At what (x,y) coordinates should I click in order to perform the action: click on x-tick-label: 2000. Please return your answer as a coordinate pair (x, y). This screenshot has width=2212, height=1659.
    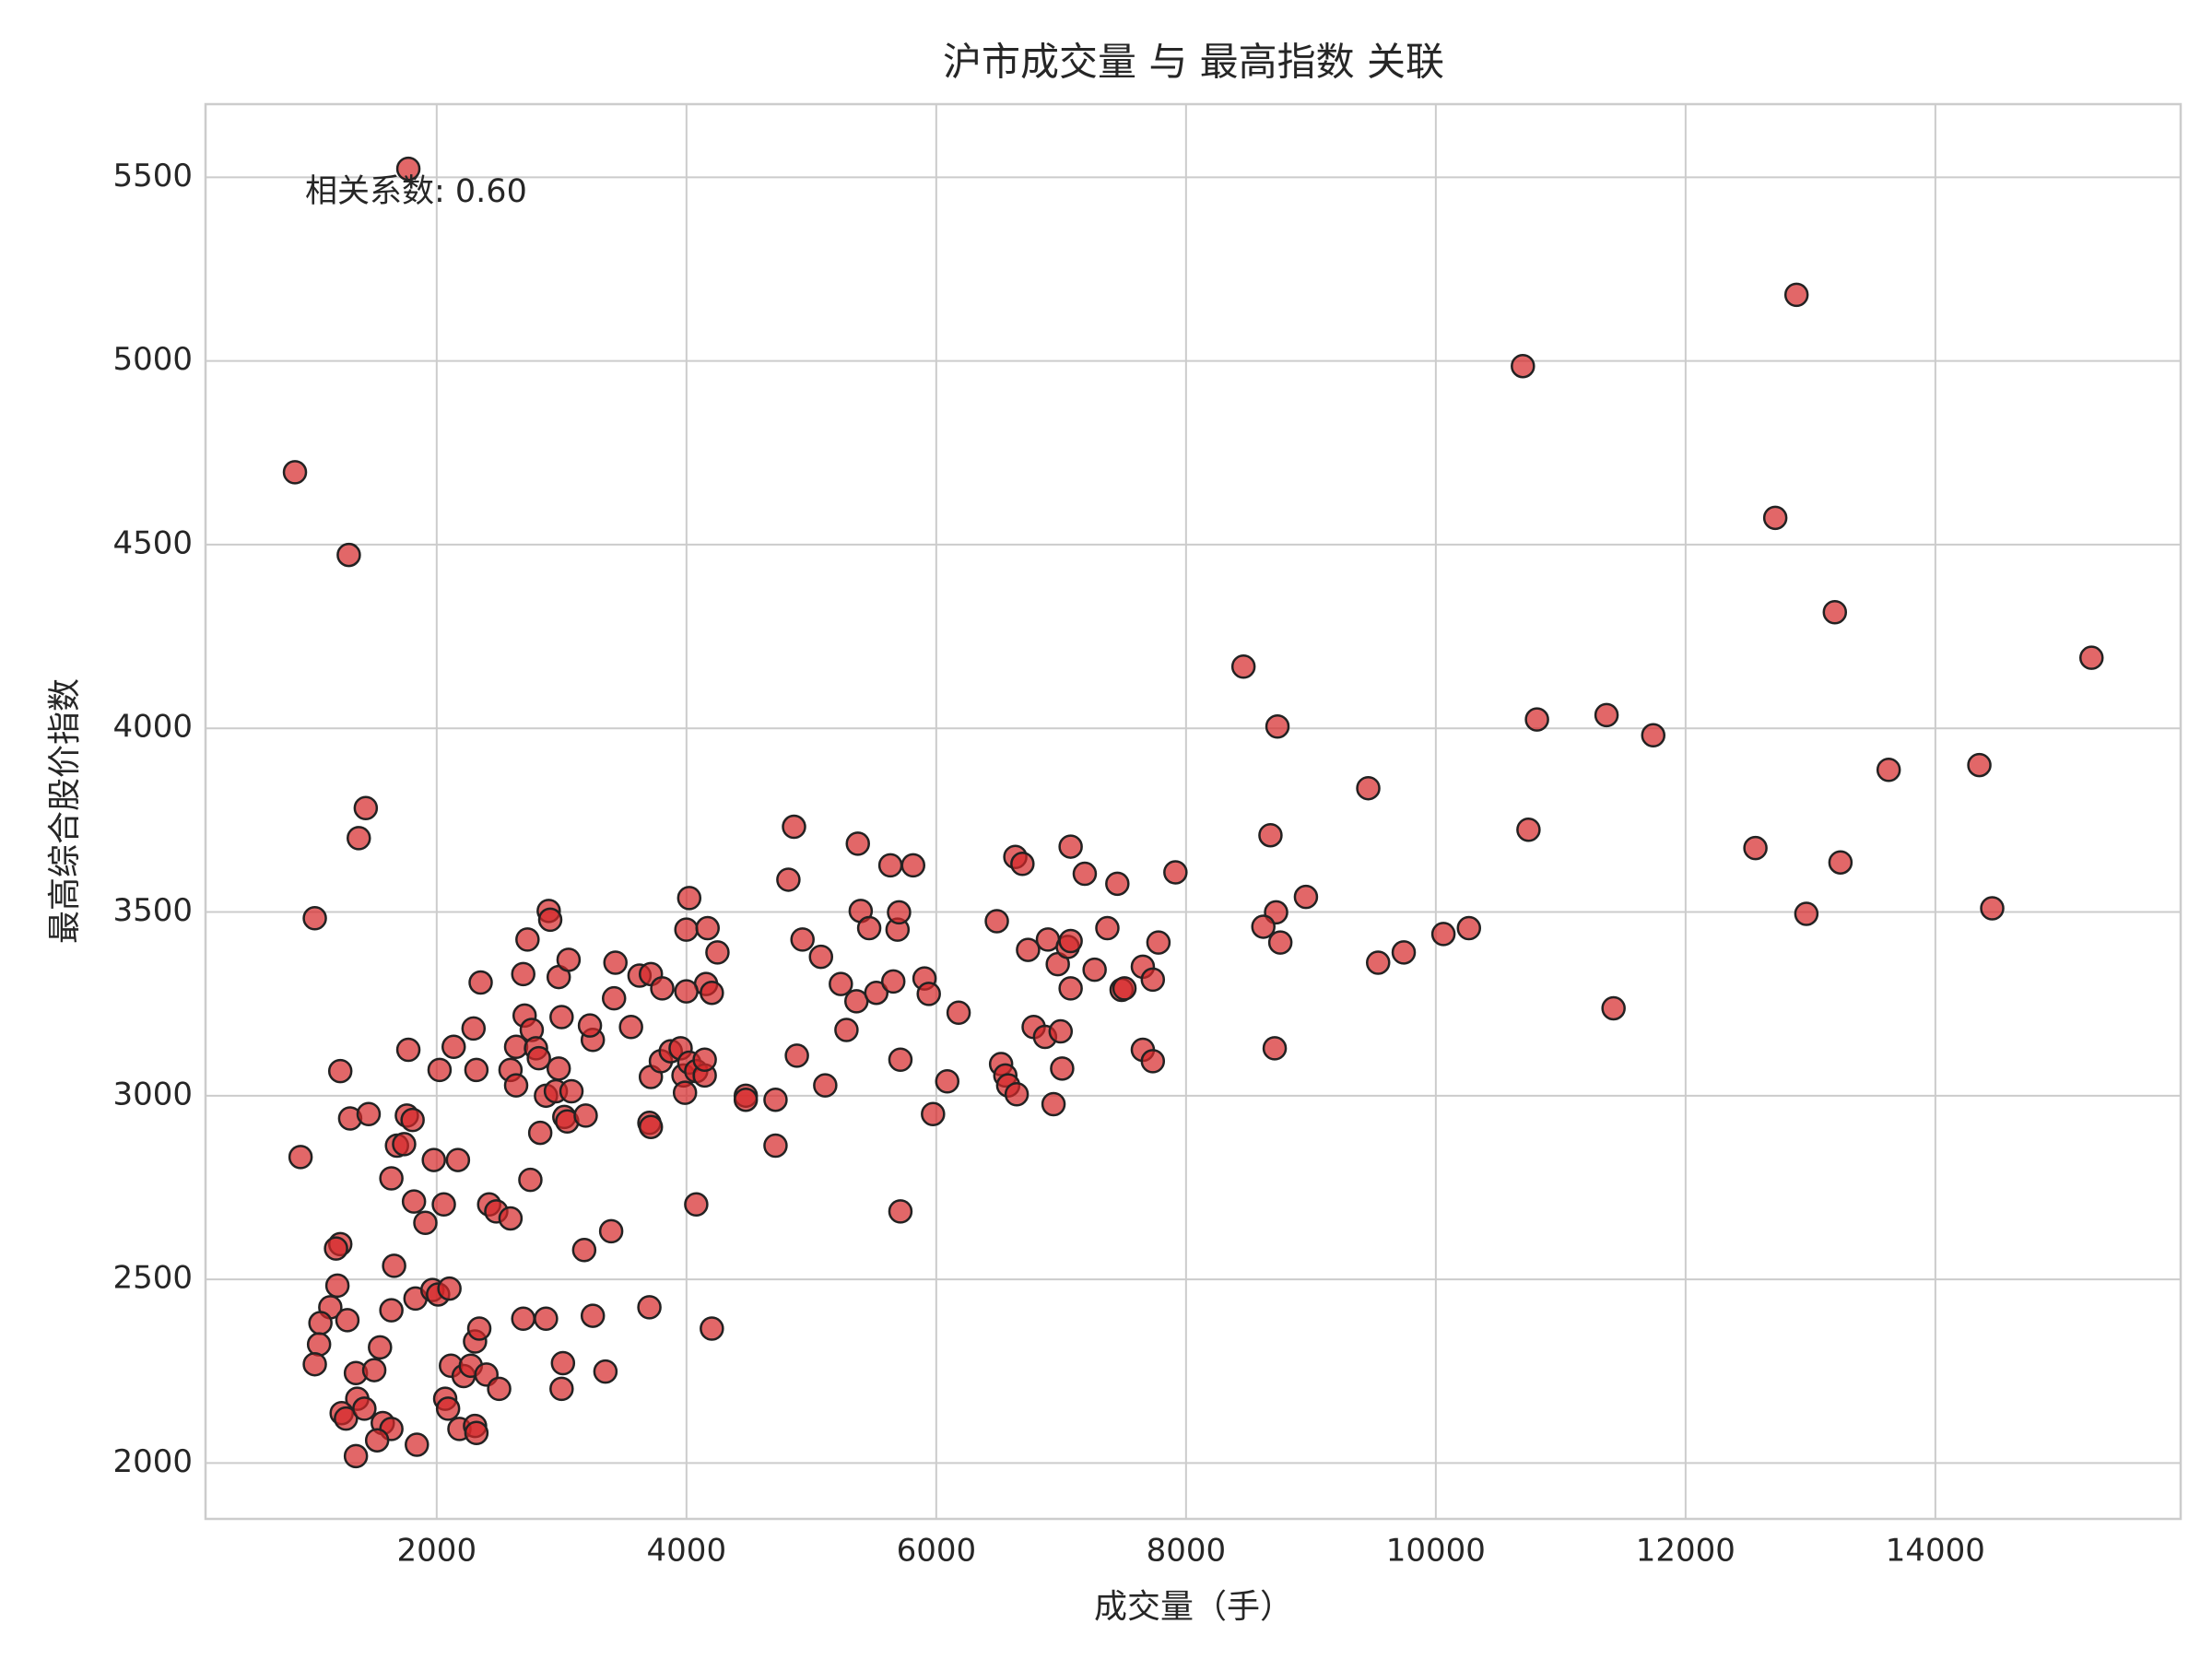
    Looking at the image, I should click on (437, 1551).